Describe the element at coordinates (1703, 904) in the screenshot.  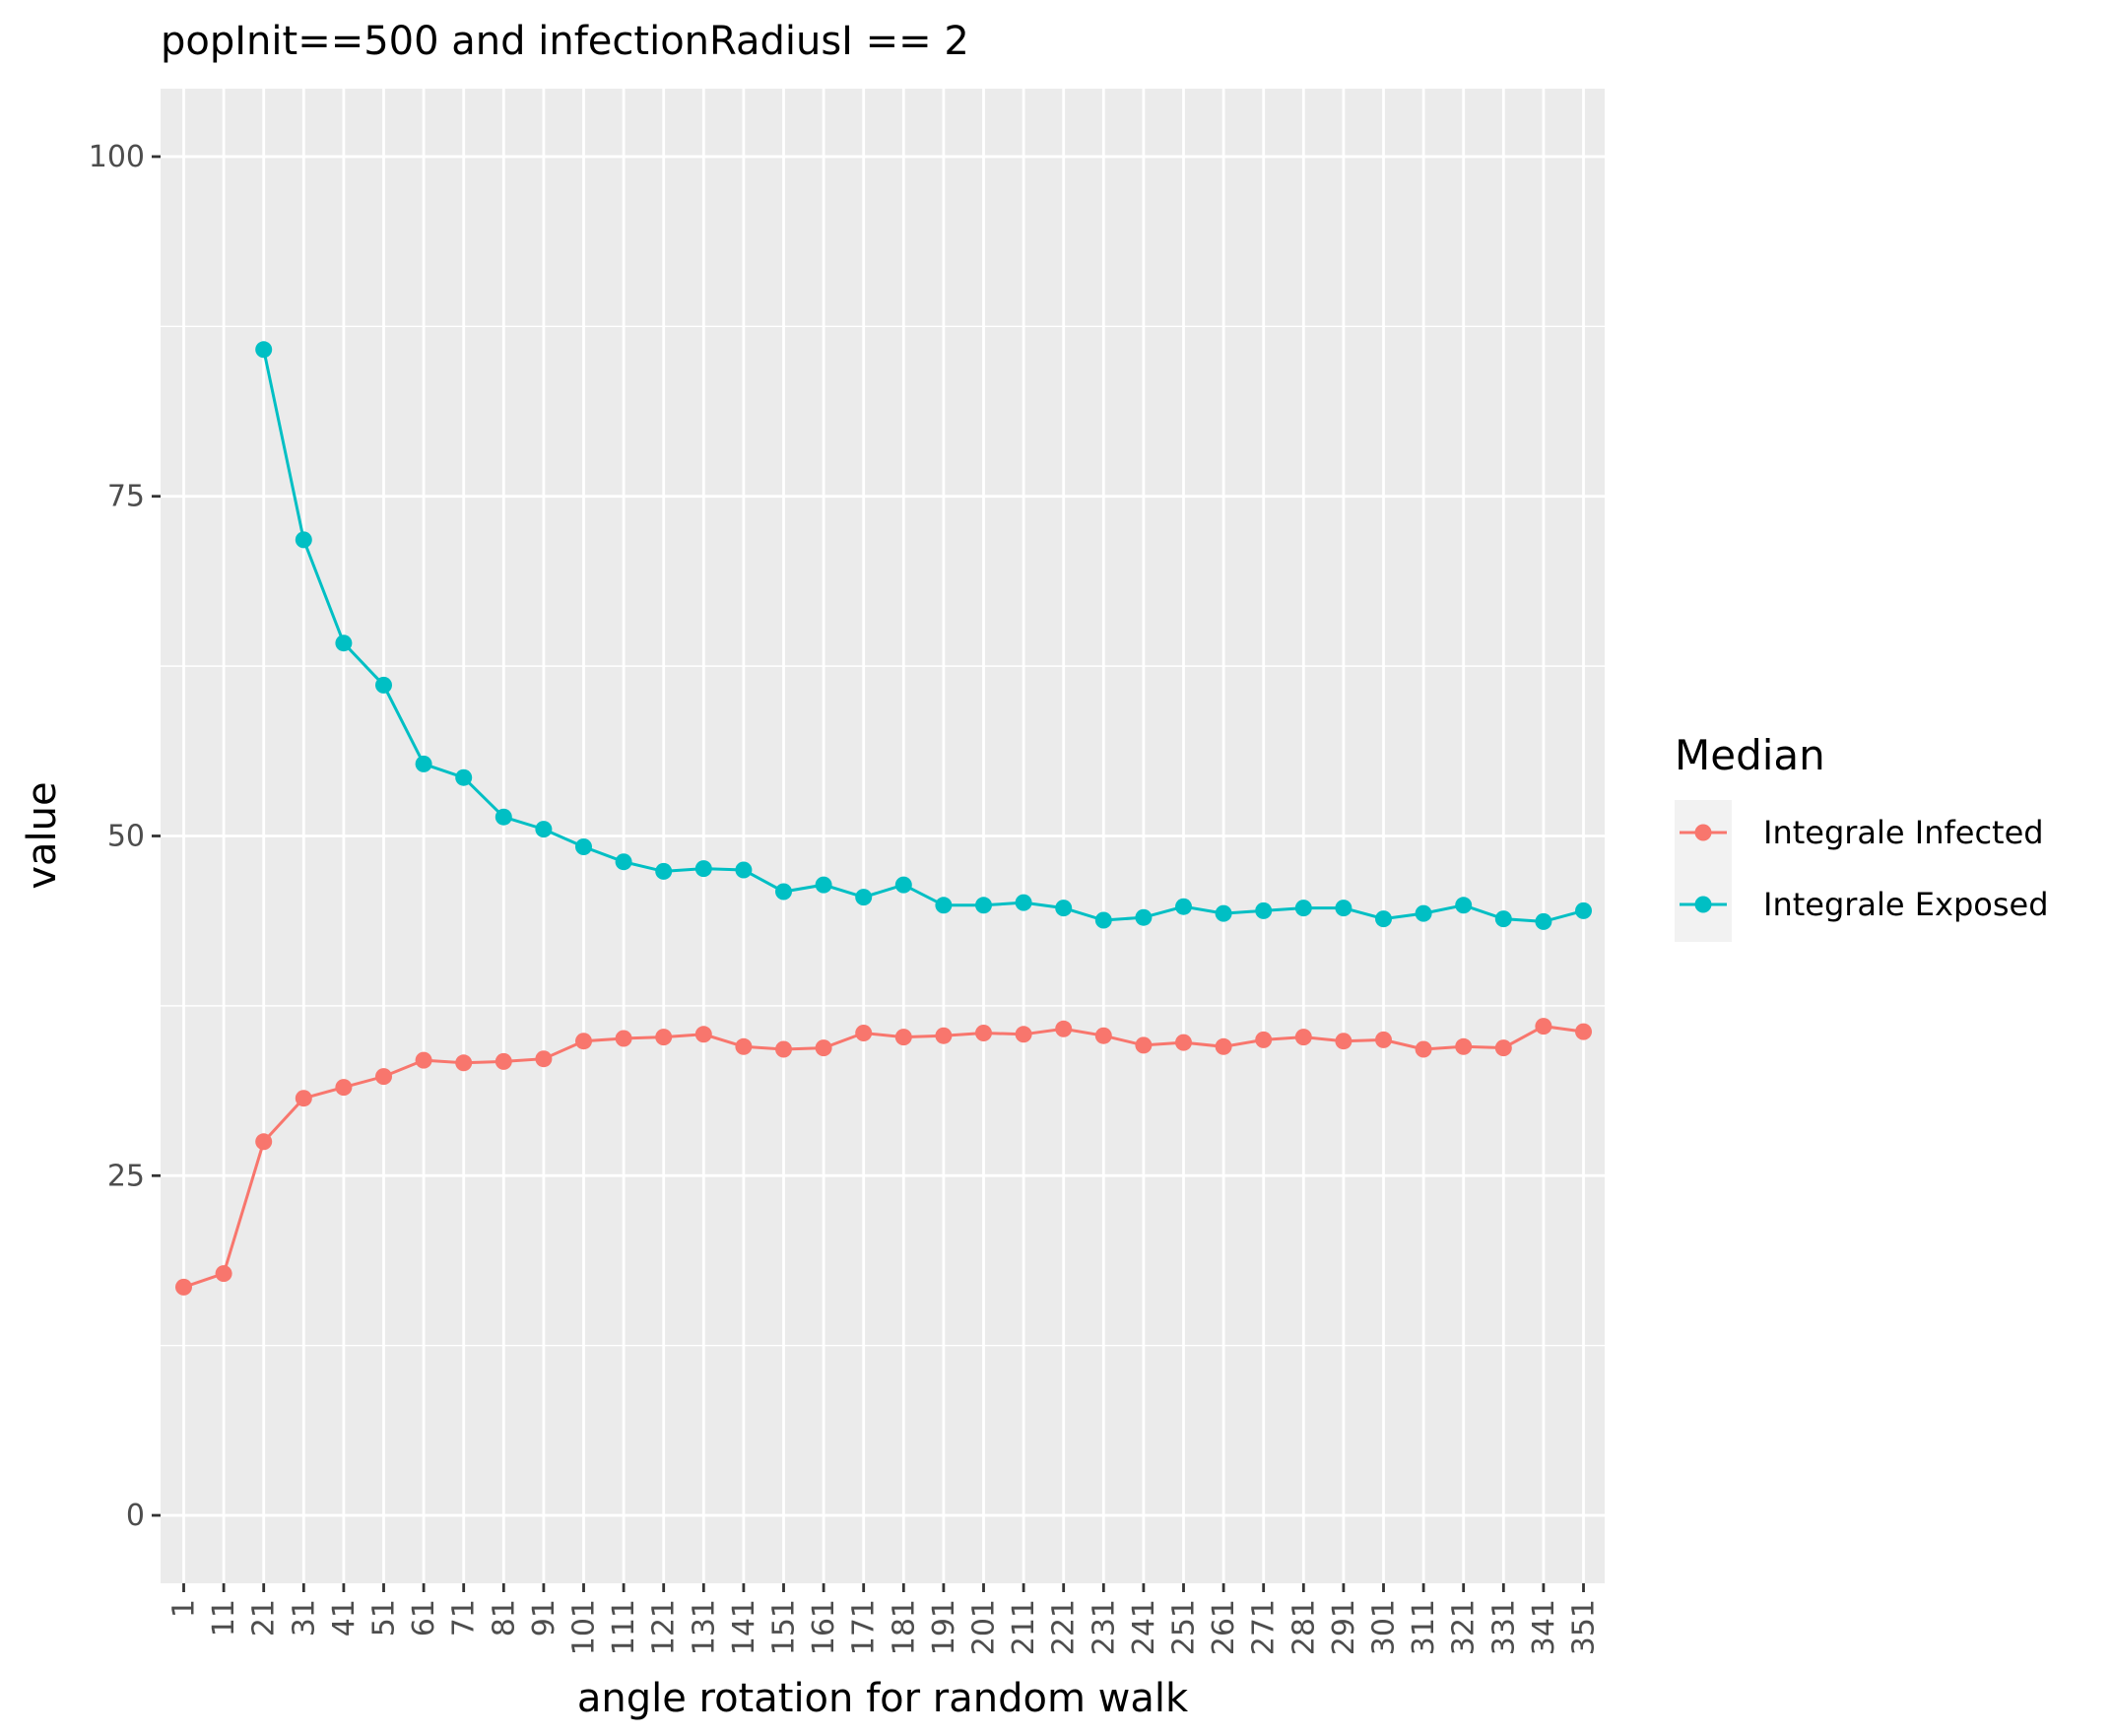
I see `legend-key-point` at that location.